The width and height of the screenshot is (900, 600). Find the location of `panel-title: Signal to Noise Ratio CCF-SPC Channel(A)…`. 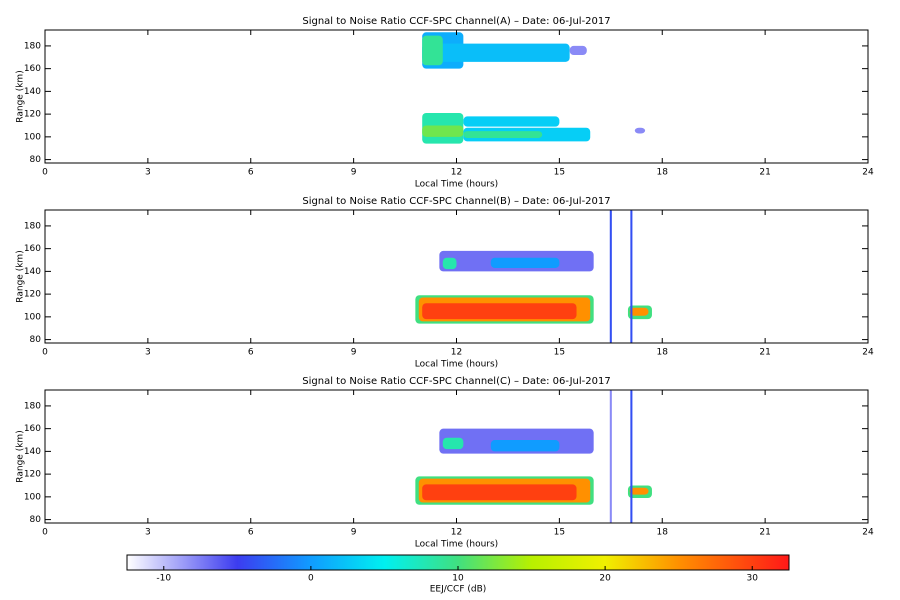

panel-title: Signal to Noise Ratio CCF-SPC Channel(A)… is located at coordinates (456, 21).